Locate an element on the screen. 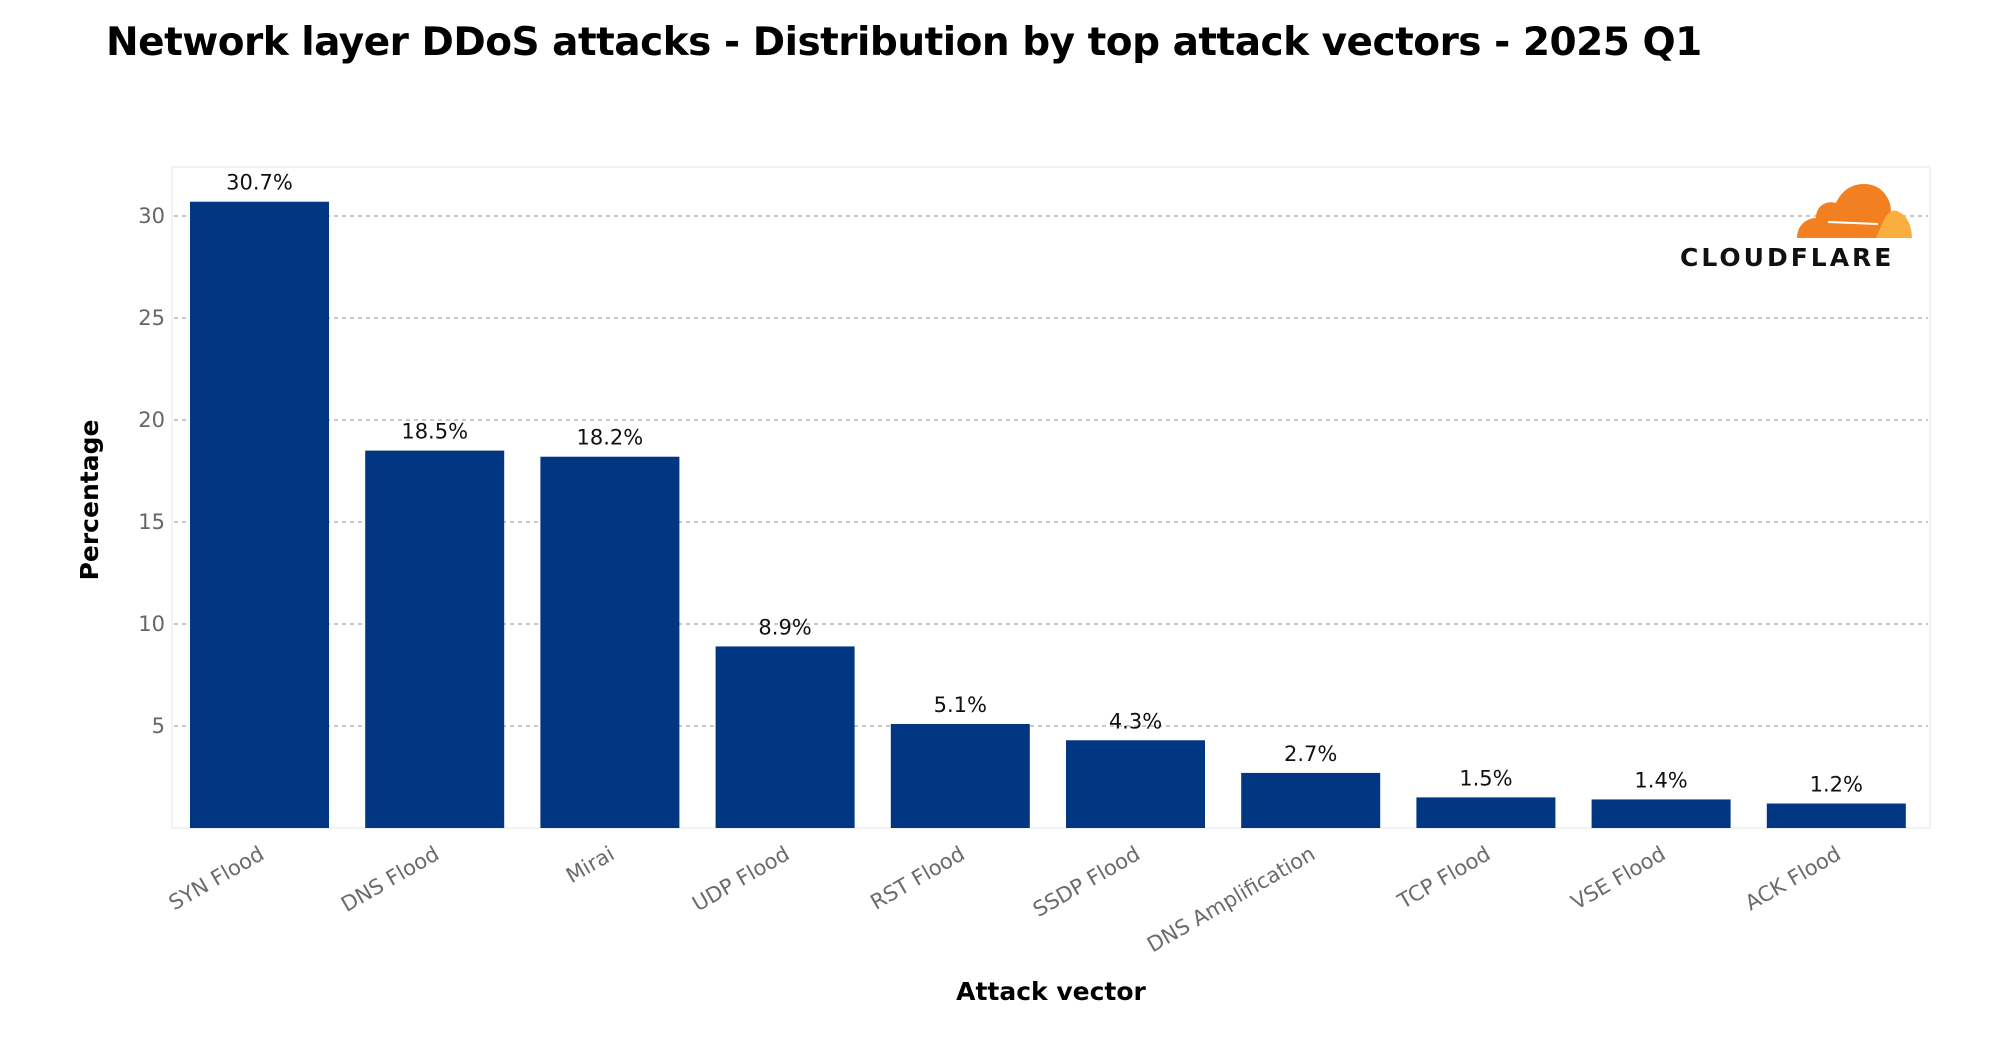  data-label: 30.7% is located at coordinates (259, 183).